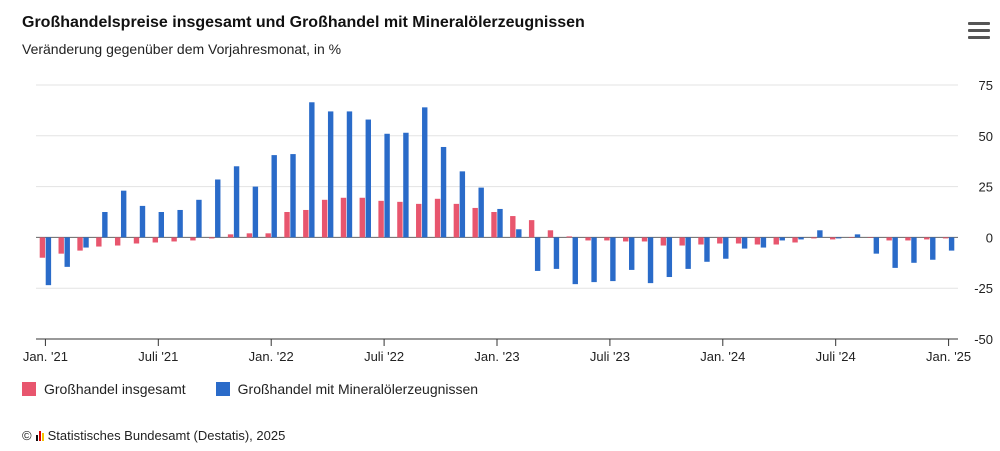  What do you see at coordinates (983, 339) in the screenshot?
I see `y-tick-label: -50` at bounding box center [983, 339].